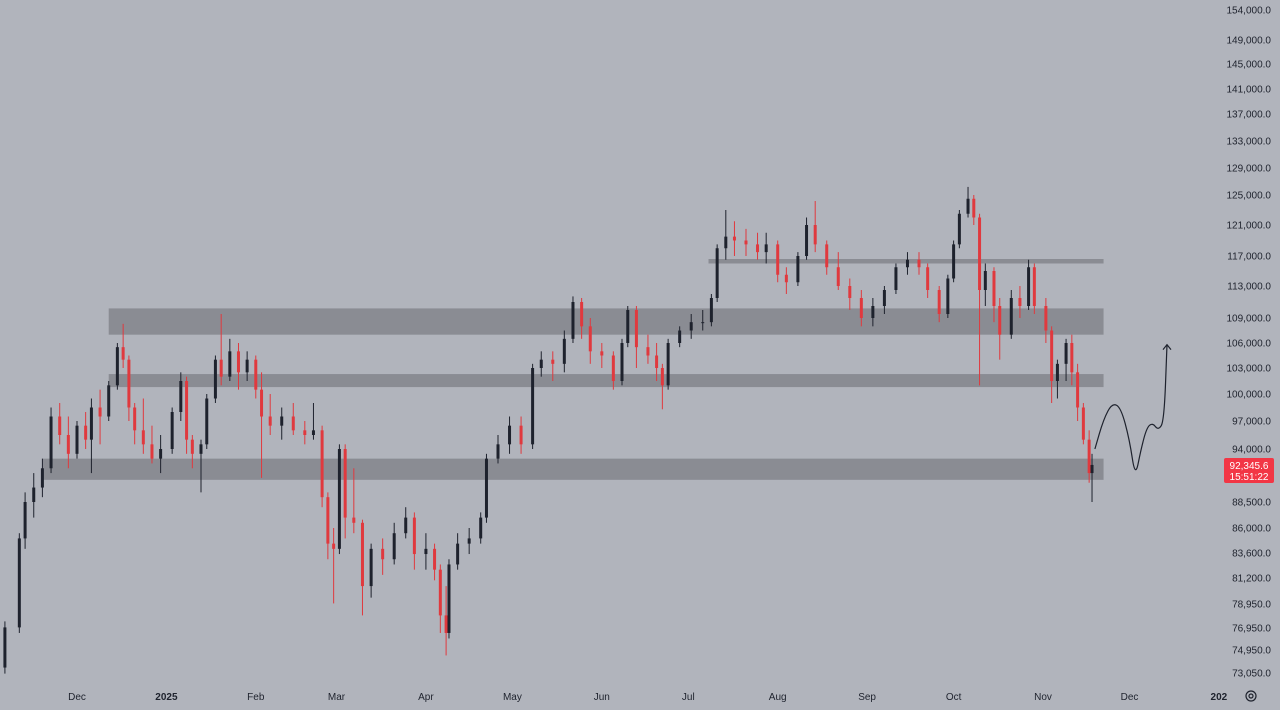 The height and width of the screenshot is (710, 1280). Describe the element at coordinates (1251, 503) in the screenshot. I see `y-tick-label: 88,500.0` at that location.